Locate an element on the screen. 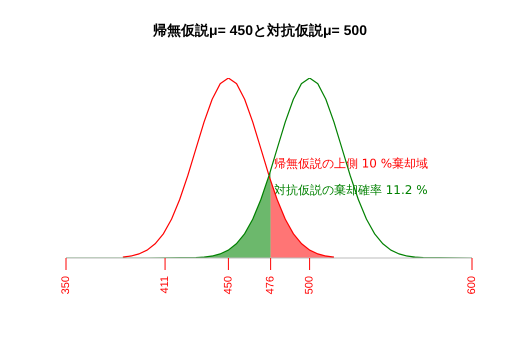 The height and width of the screenshot is (350, 520). x-tick-label: 500 is located at coordinates (310, 285).